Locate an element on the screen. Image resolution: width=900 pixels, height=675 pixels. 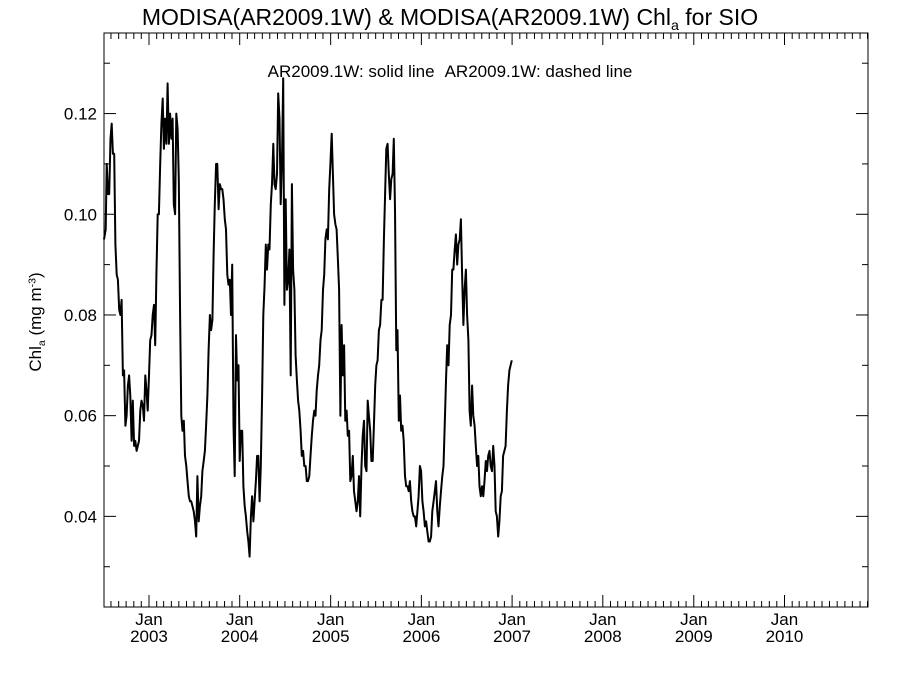
x-tick-year-label: 2010 is located at coordinates (785, 636).